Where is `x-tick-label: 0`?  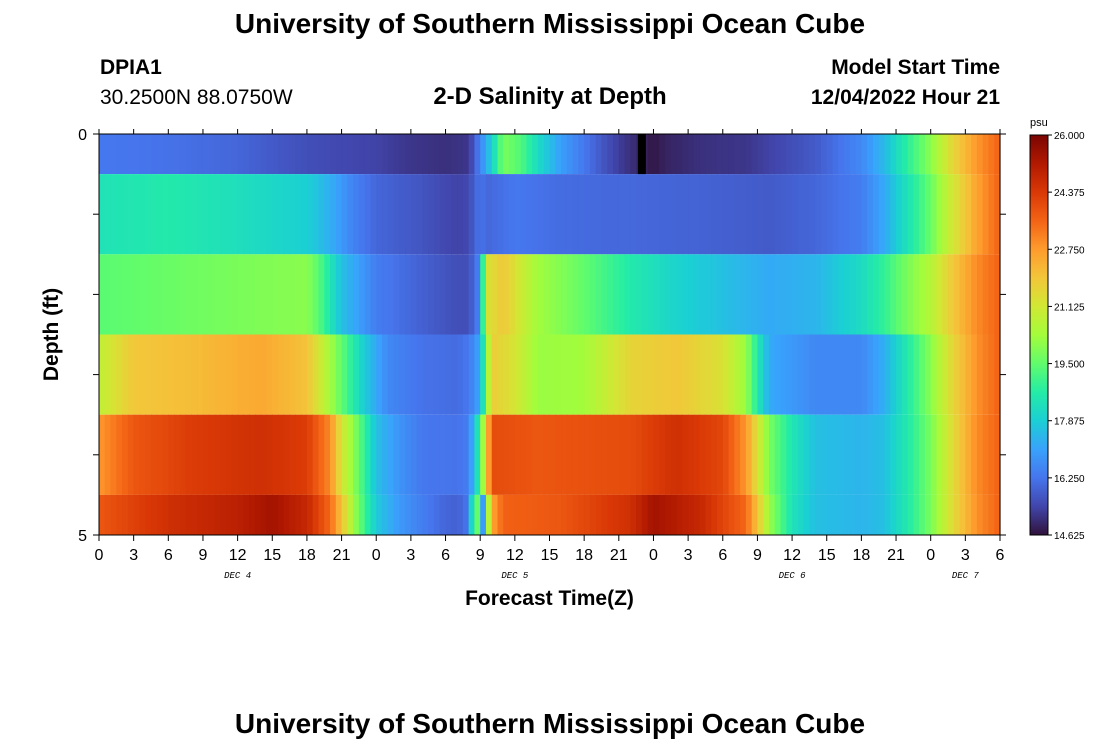
x-tick-label: 0 is located at coordinates (653, 555).